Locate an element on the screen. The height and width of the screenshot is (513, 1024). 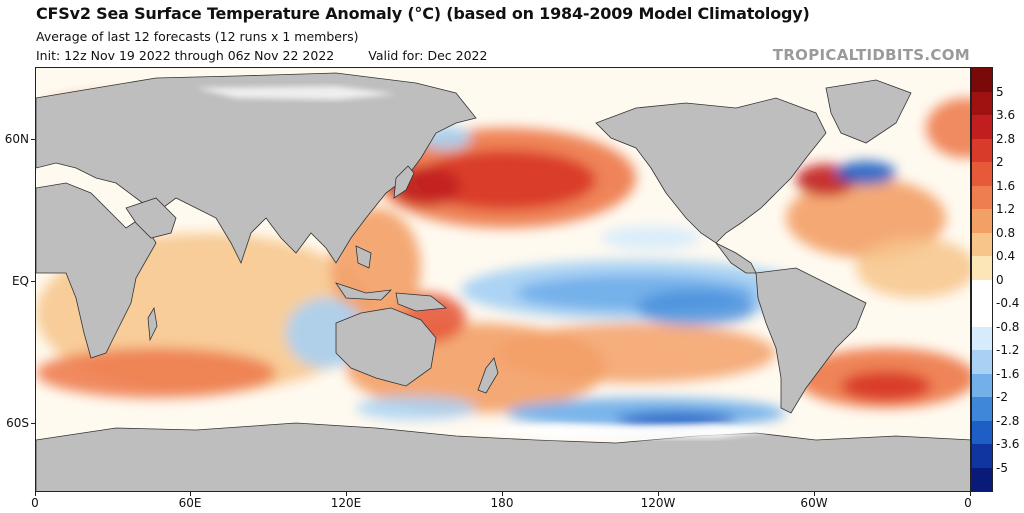
colorbar-label: -5 is located at coordinates (1002, 467).